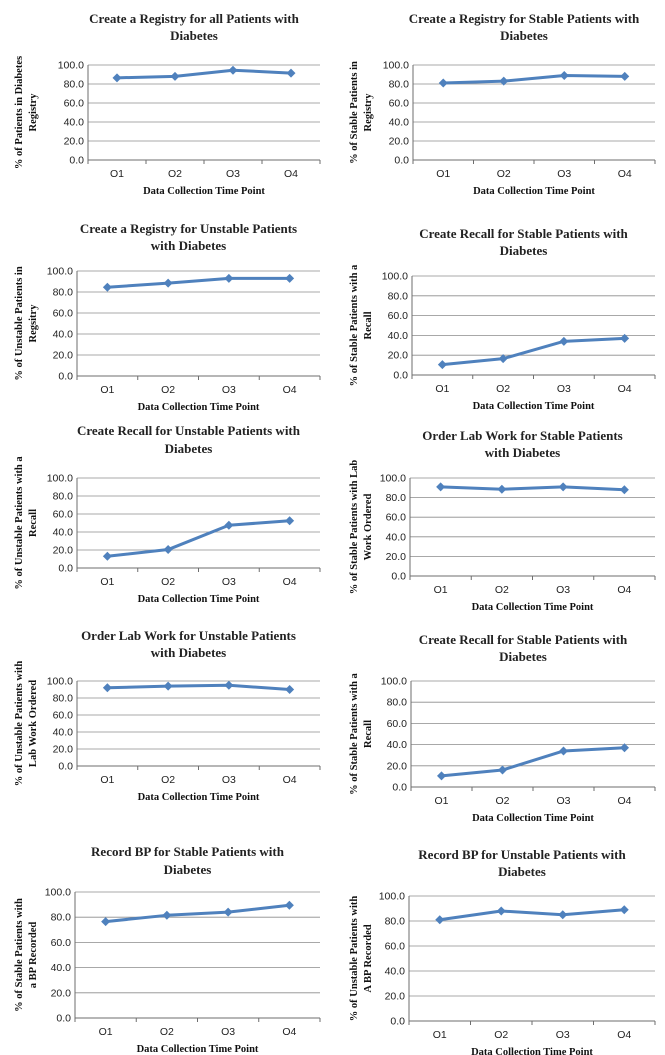  What do you see at coordinates (368, 527) in the screenshot?
I see `y-axis-title: Work Ordered` at bounding box center [368, 527].